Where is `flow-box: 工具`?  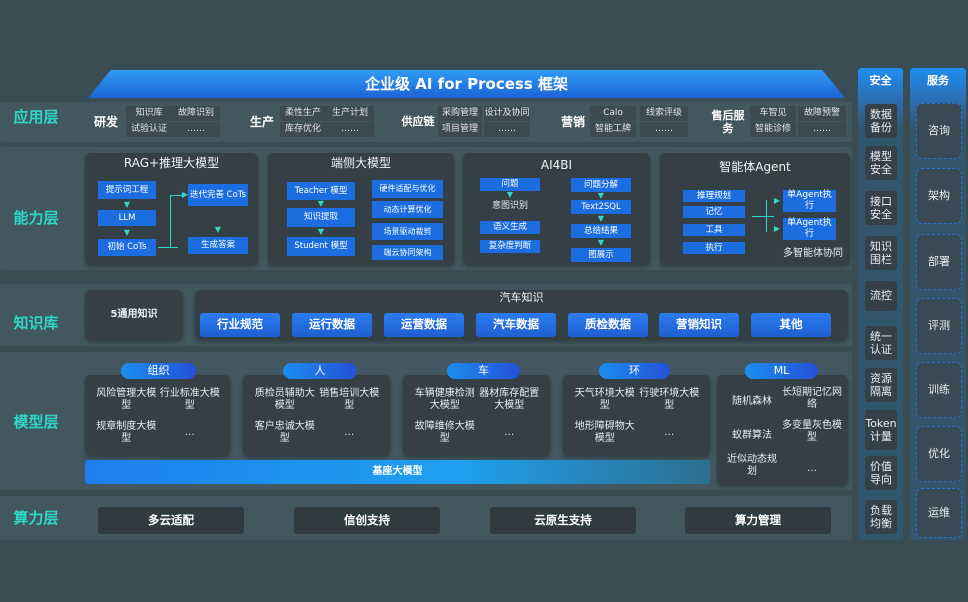
flow-box: 工具 is located at coordinates (714, 230).